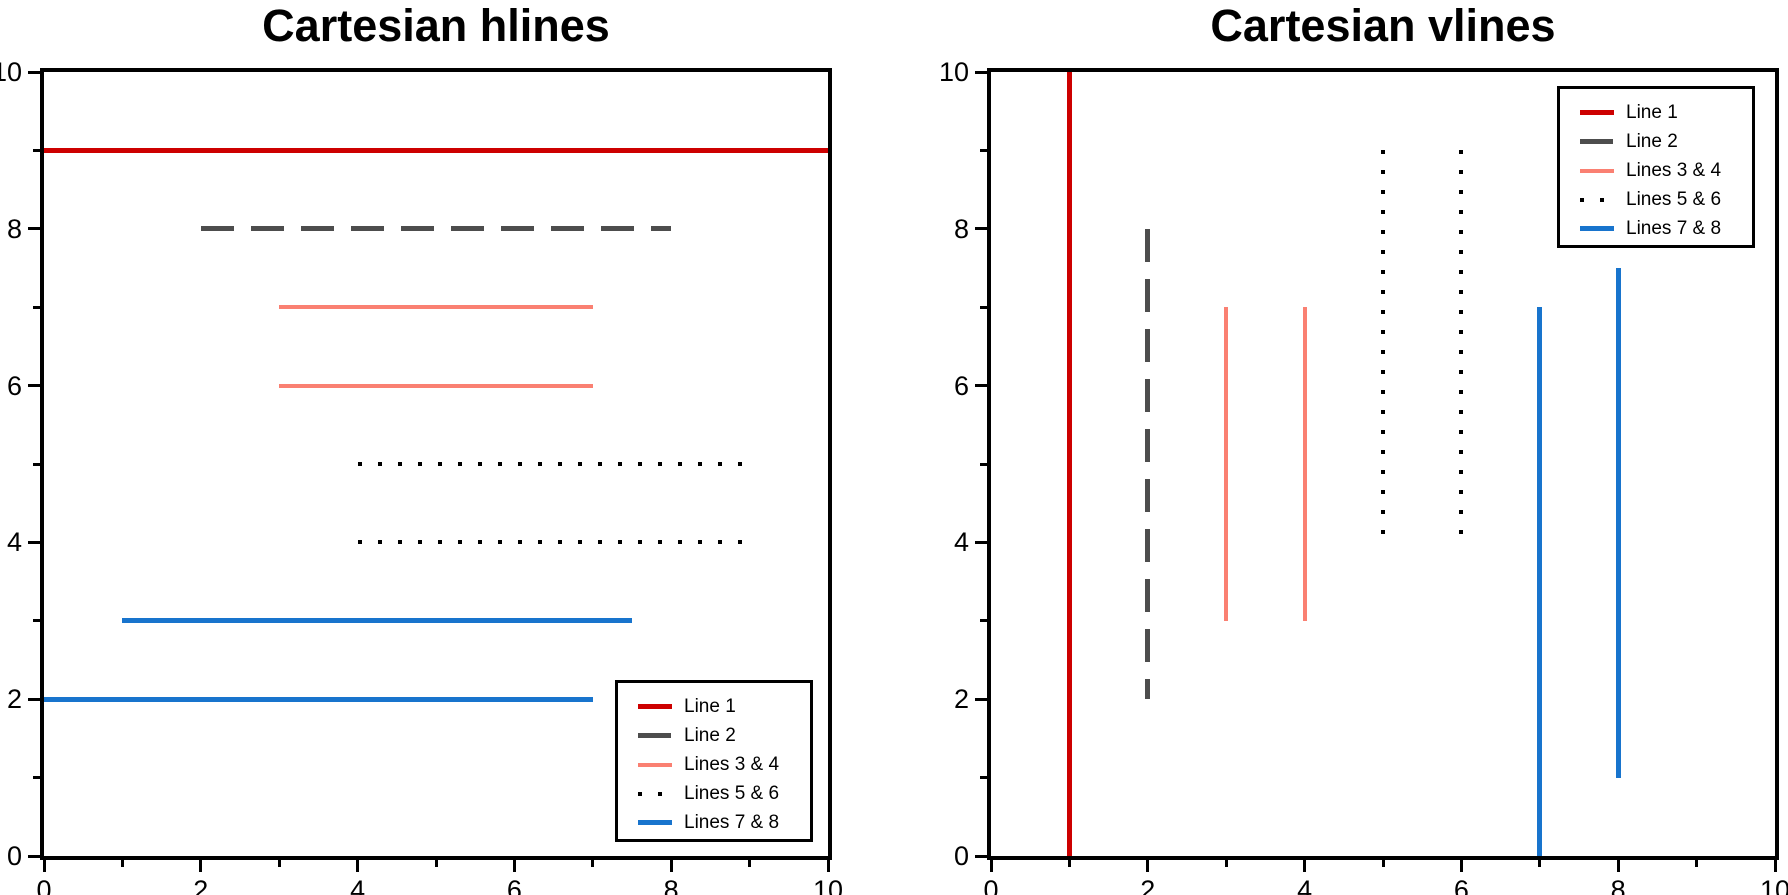 The height and width of the screenshot is (895, 1788). I want to click on x-axis-tick-label: 0, so click(991, 885).